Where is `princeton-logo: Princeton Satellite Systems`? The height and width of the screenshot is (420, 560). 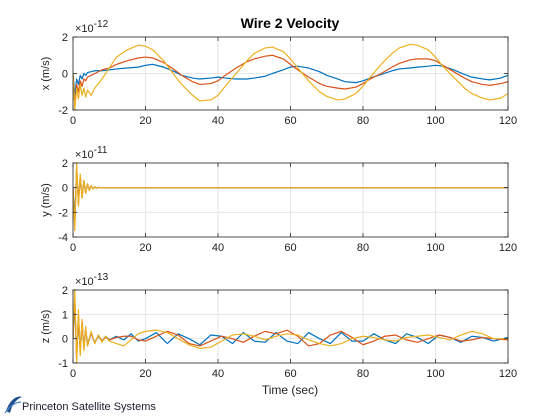
princeton-logo: Princeton Satellite Systems is located at coordinates (104, 405).